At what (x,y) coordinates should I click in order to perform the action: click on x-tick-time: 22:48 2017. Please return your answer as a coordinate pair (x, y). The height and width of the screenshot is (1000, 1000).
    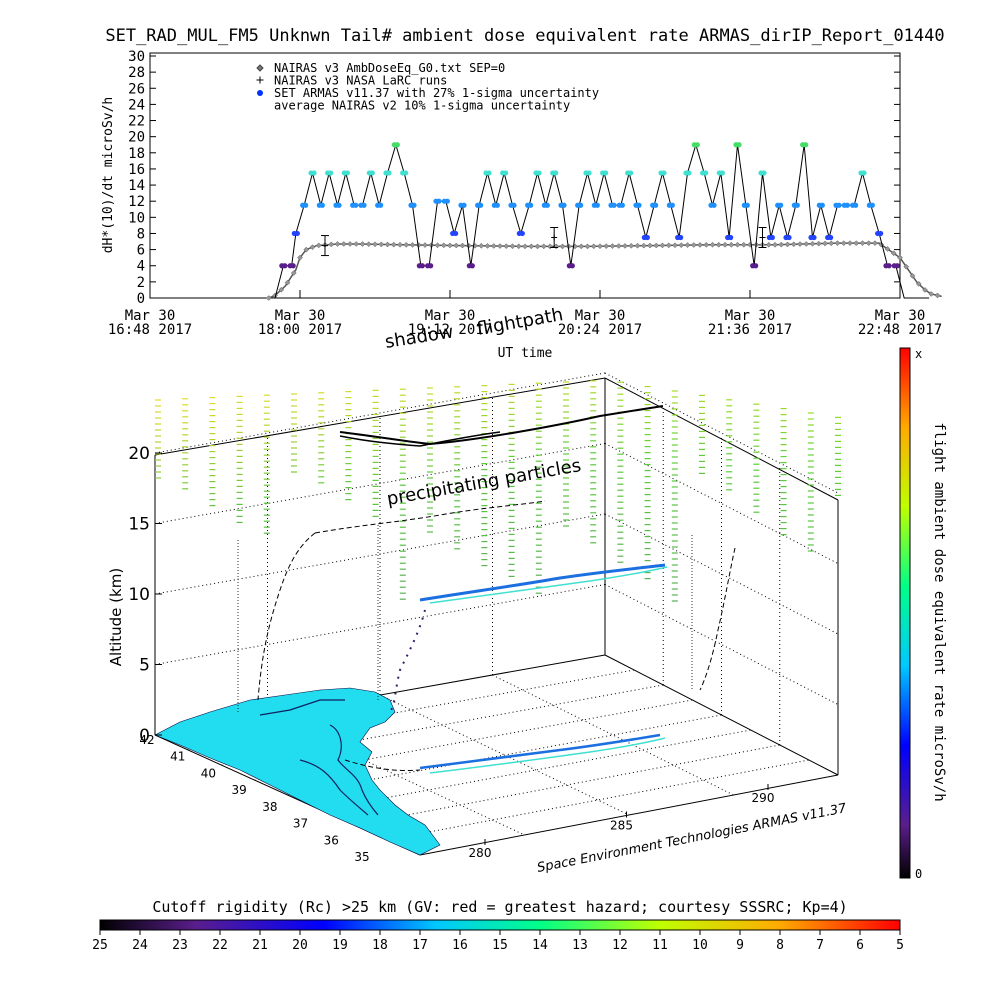
    Looking at the image, I should click on (900, 330).